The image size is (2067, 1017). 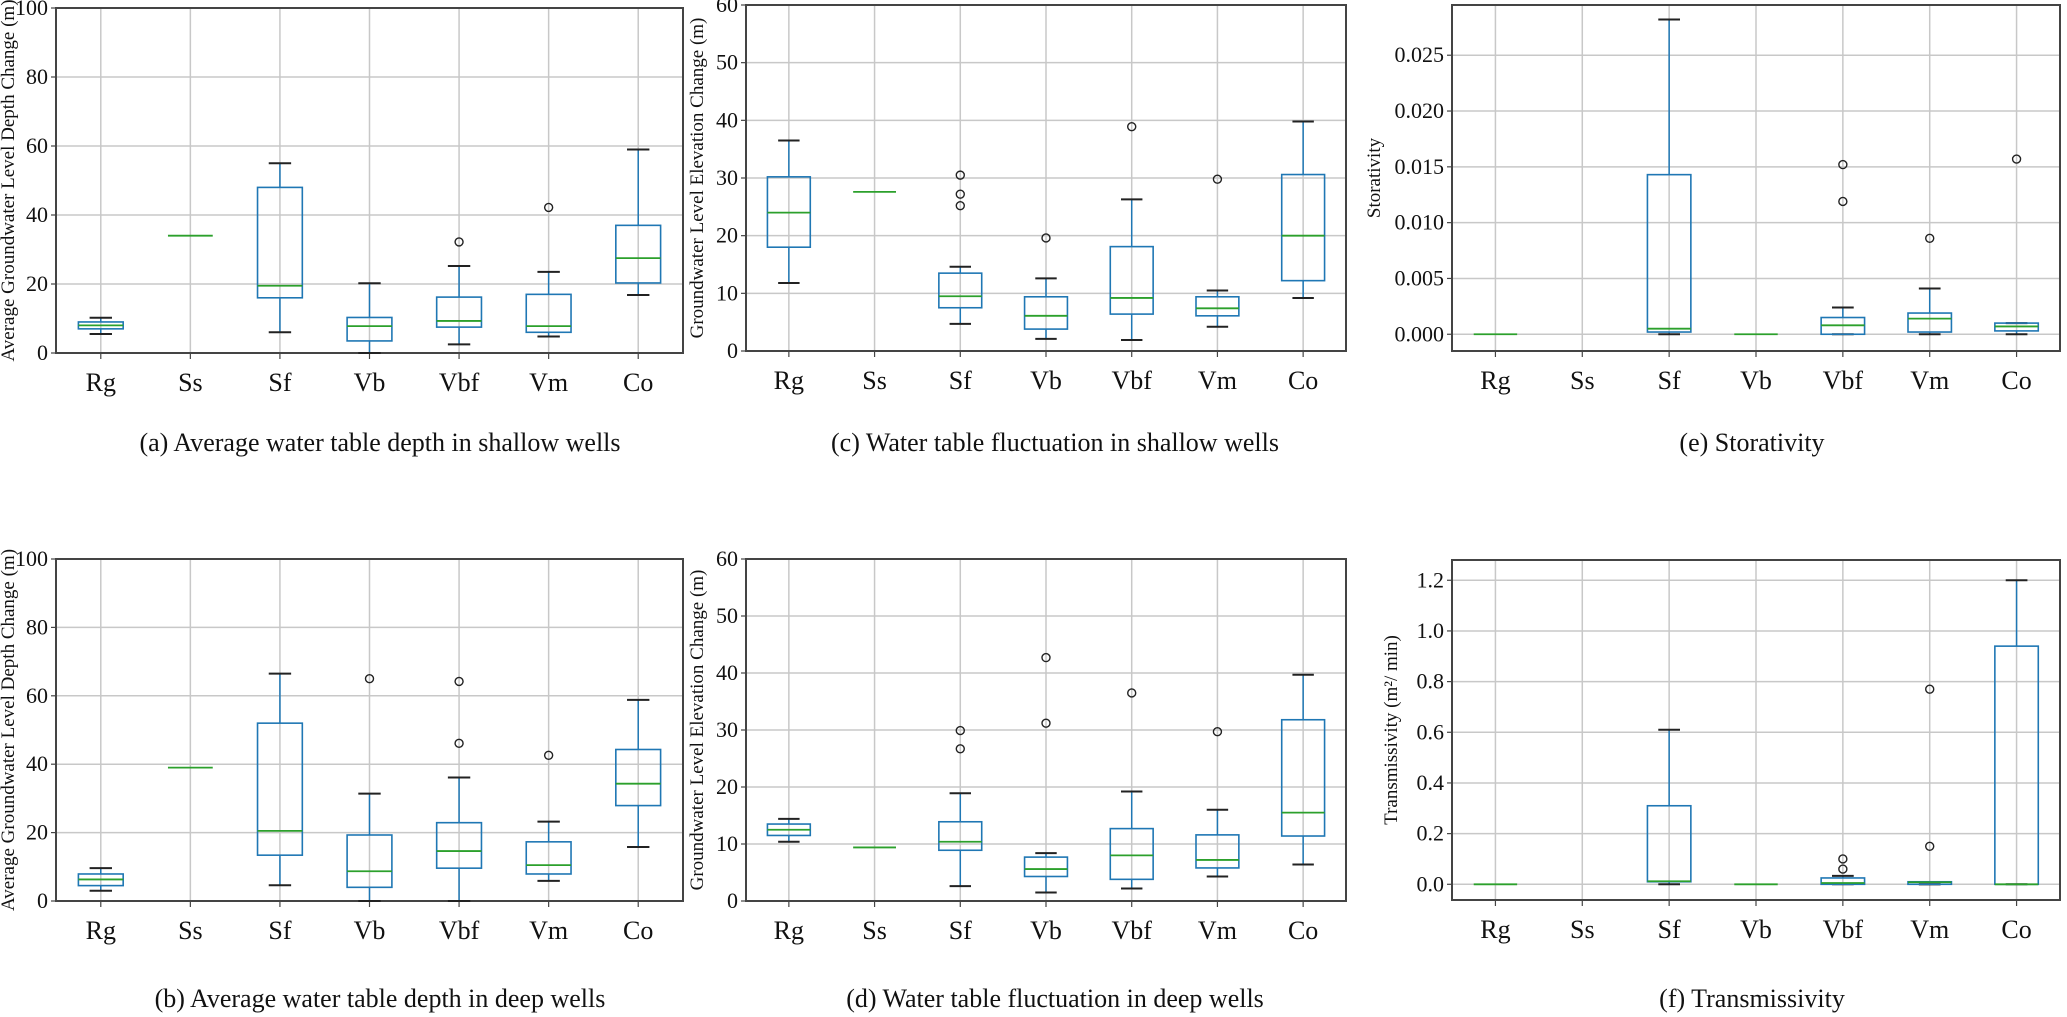 What do you see at coordinates (1420, 333) in the screenshot?
I see `y-tick-label: 0.000` at bounding box center [1420, 333].